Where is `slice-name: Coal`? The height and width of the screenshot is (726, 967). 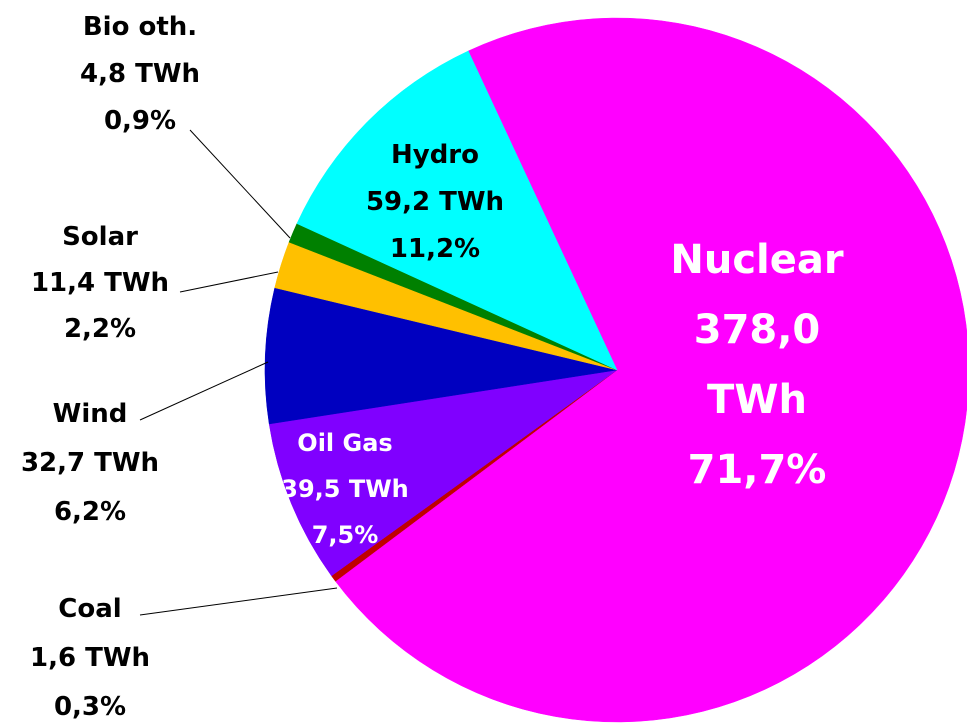
slice-name: Coal is located at coordinates (90, 609).